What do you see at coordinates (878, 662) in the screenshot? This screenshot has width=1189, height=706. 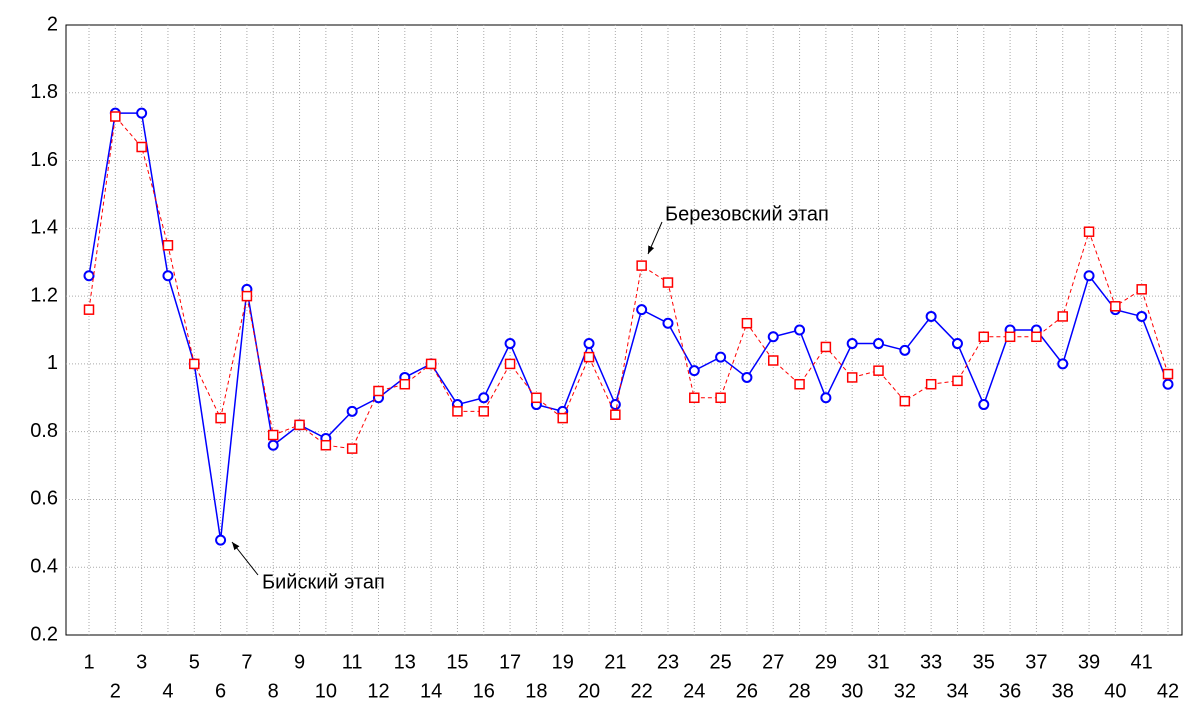 I see `x-tick-label: 31` at bounding box center [878, 662].